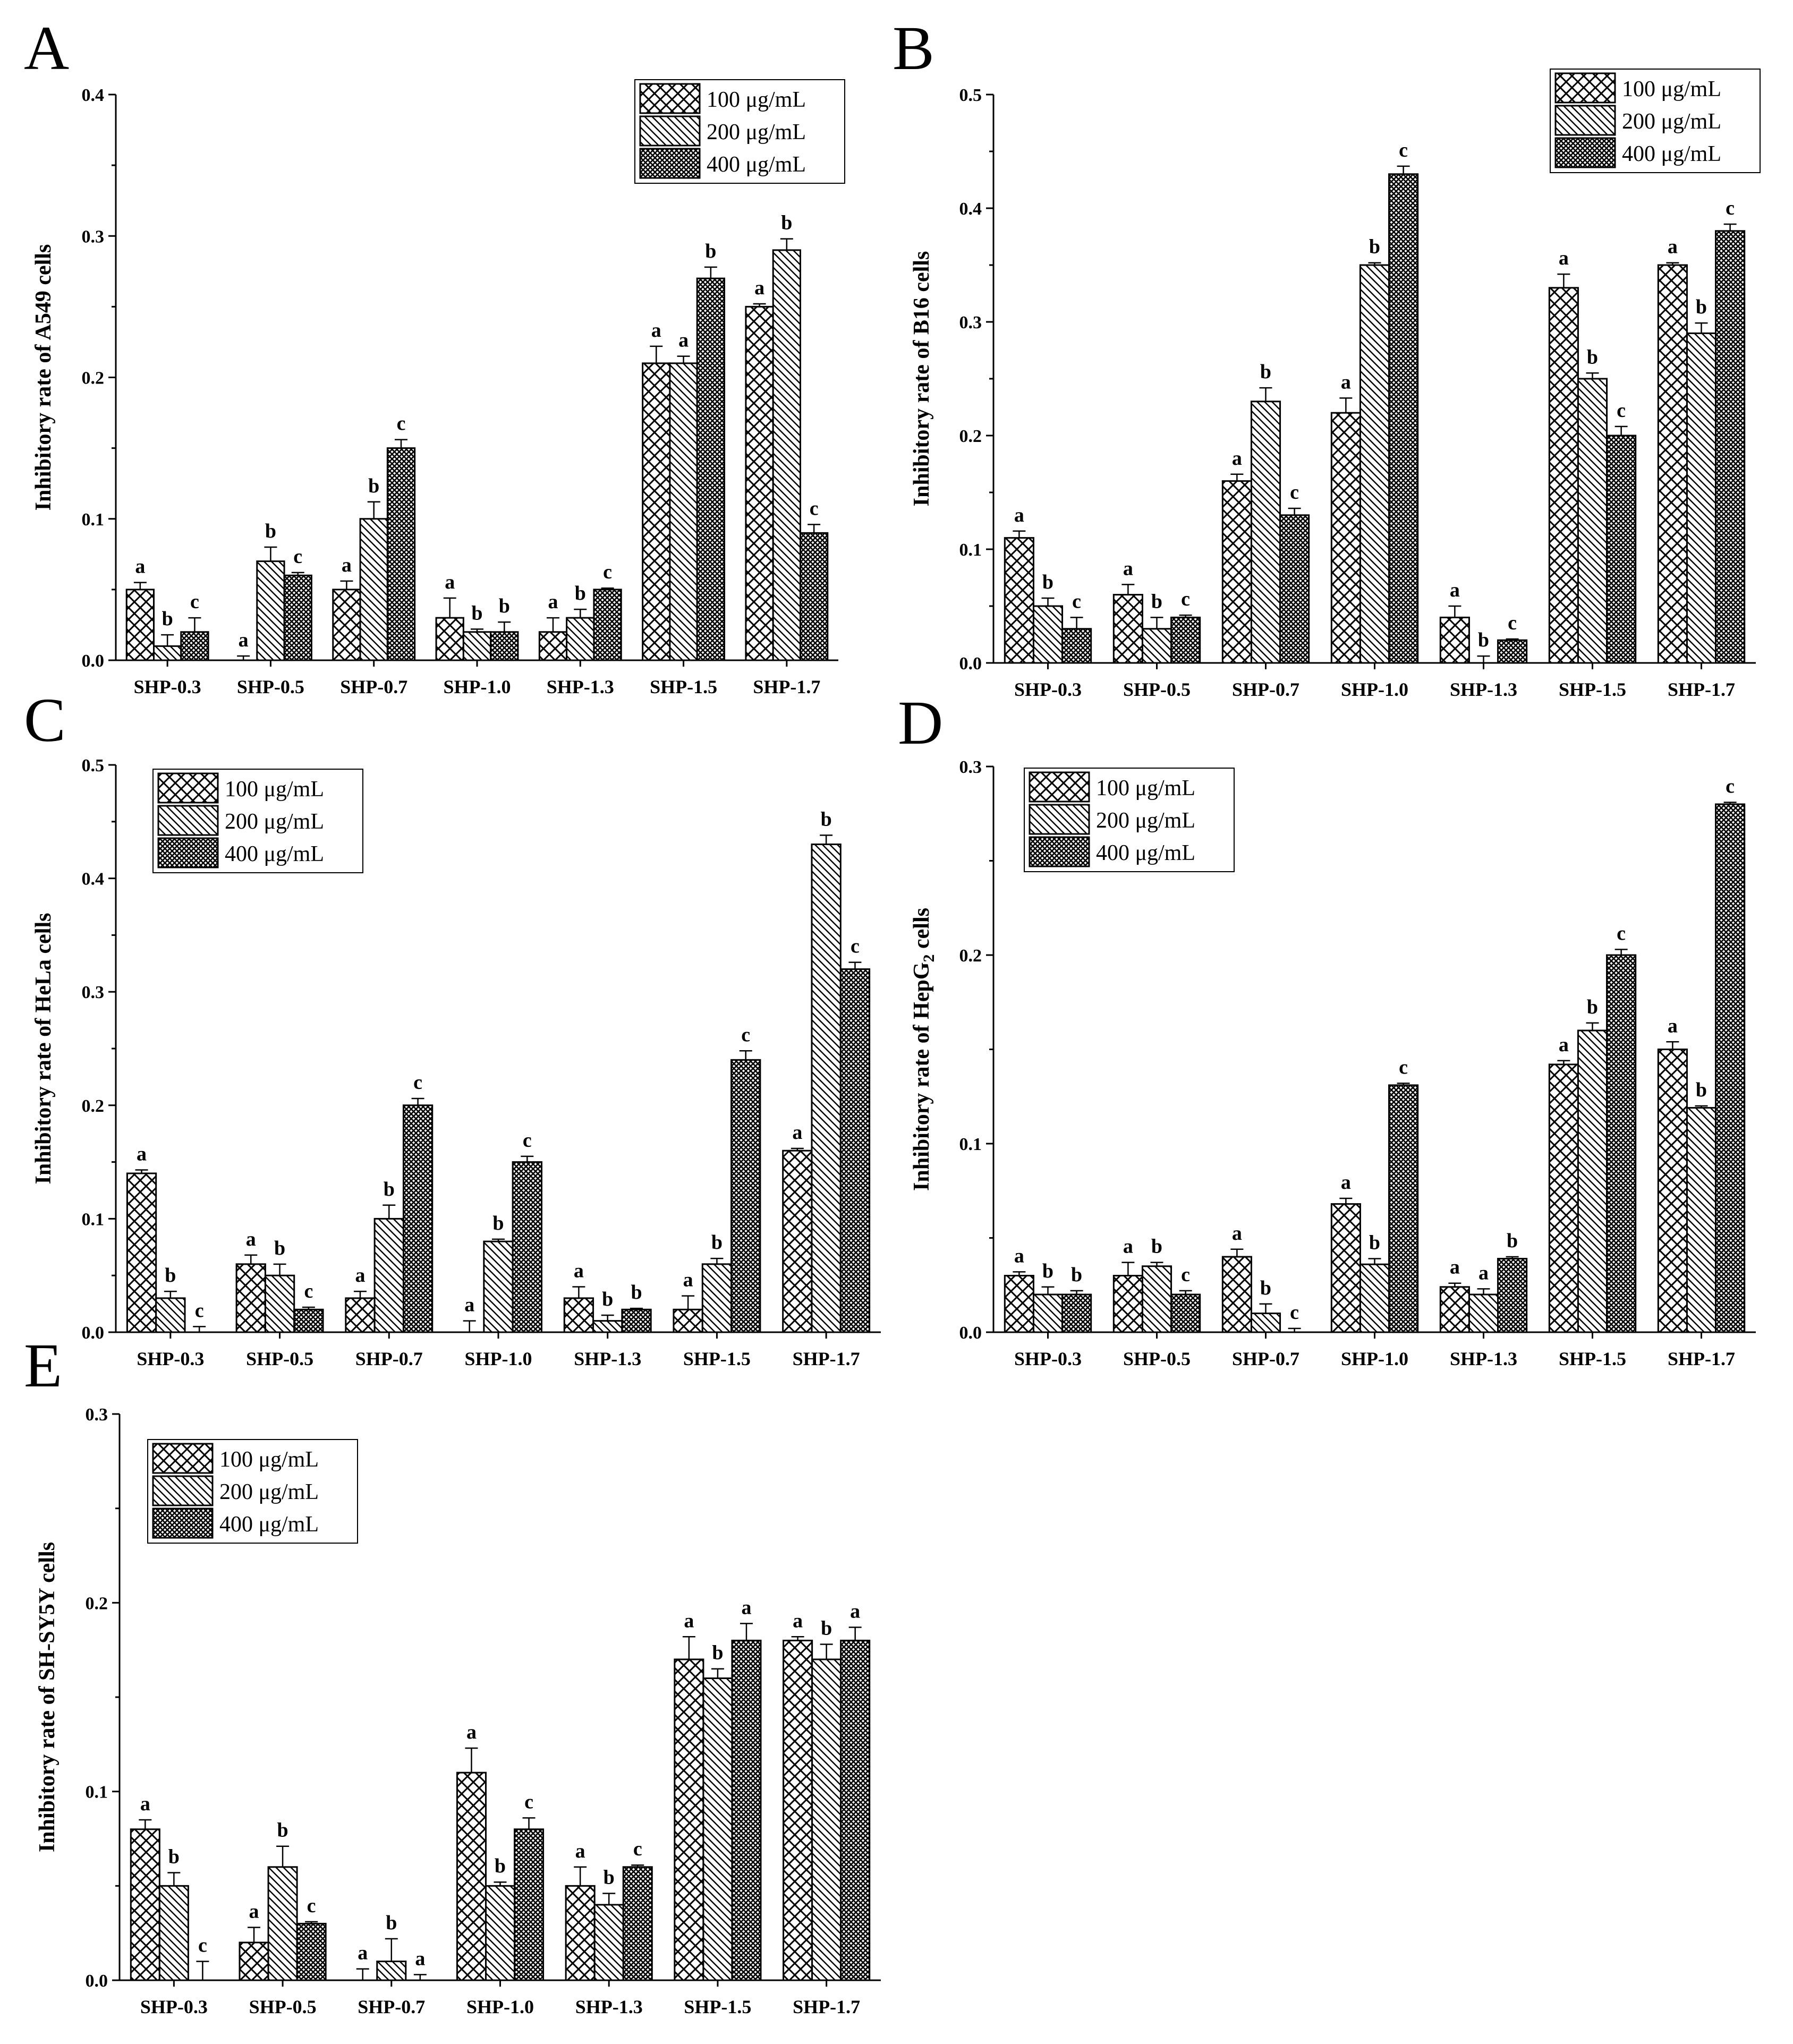 This screenshot has height=2044, width=1793. I want to click on y-axis-label: Inhibitory rate of A549 cells, so click(43, 377).